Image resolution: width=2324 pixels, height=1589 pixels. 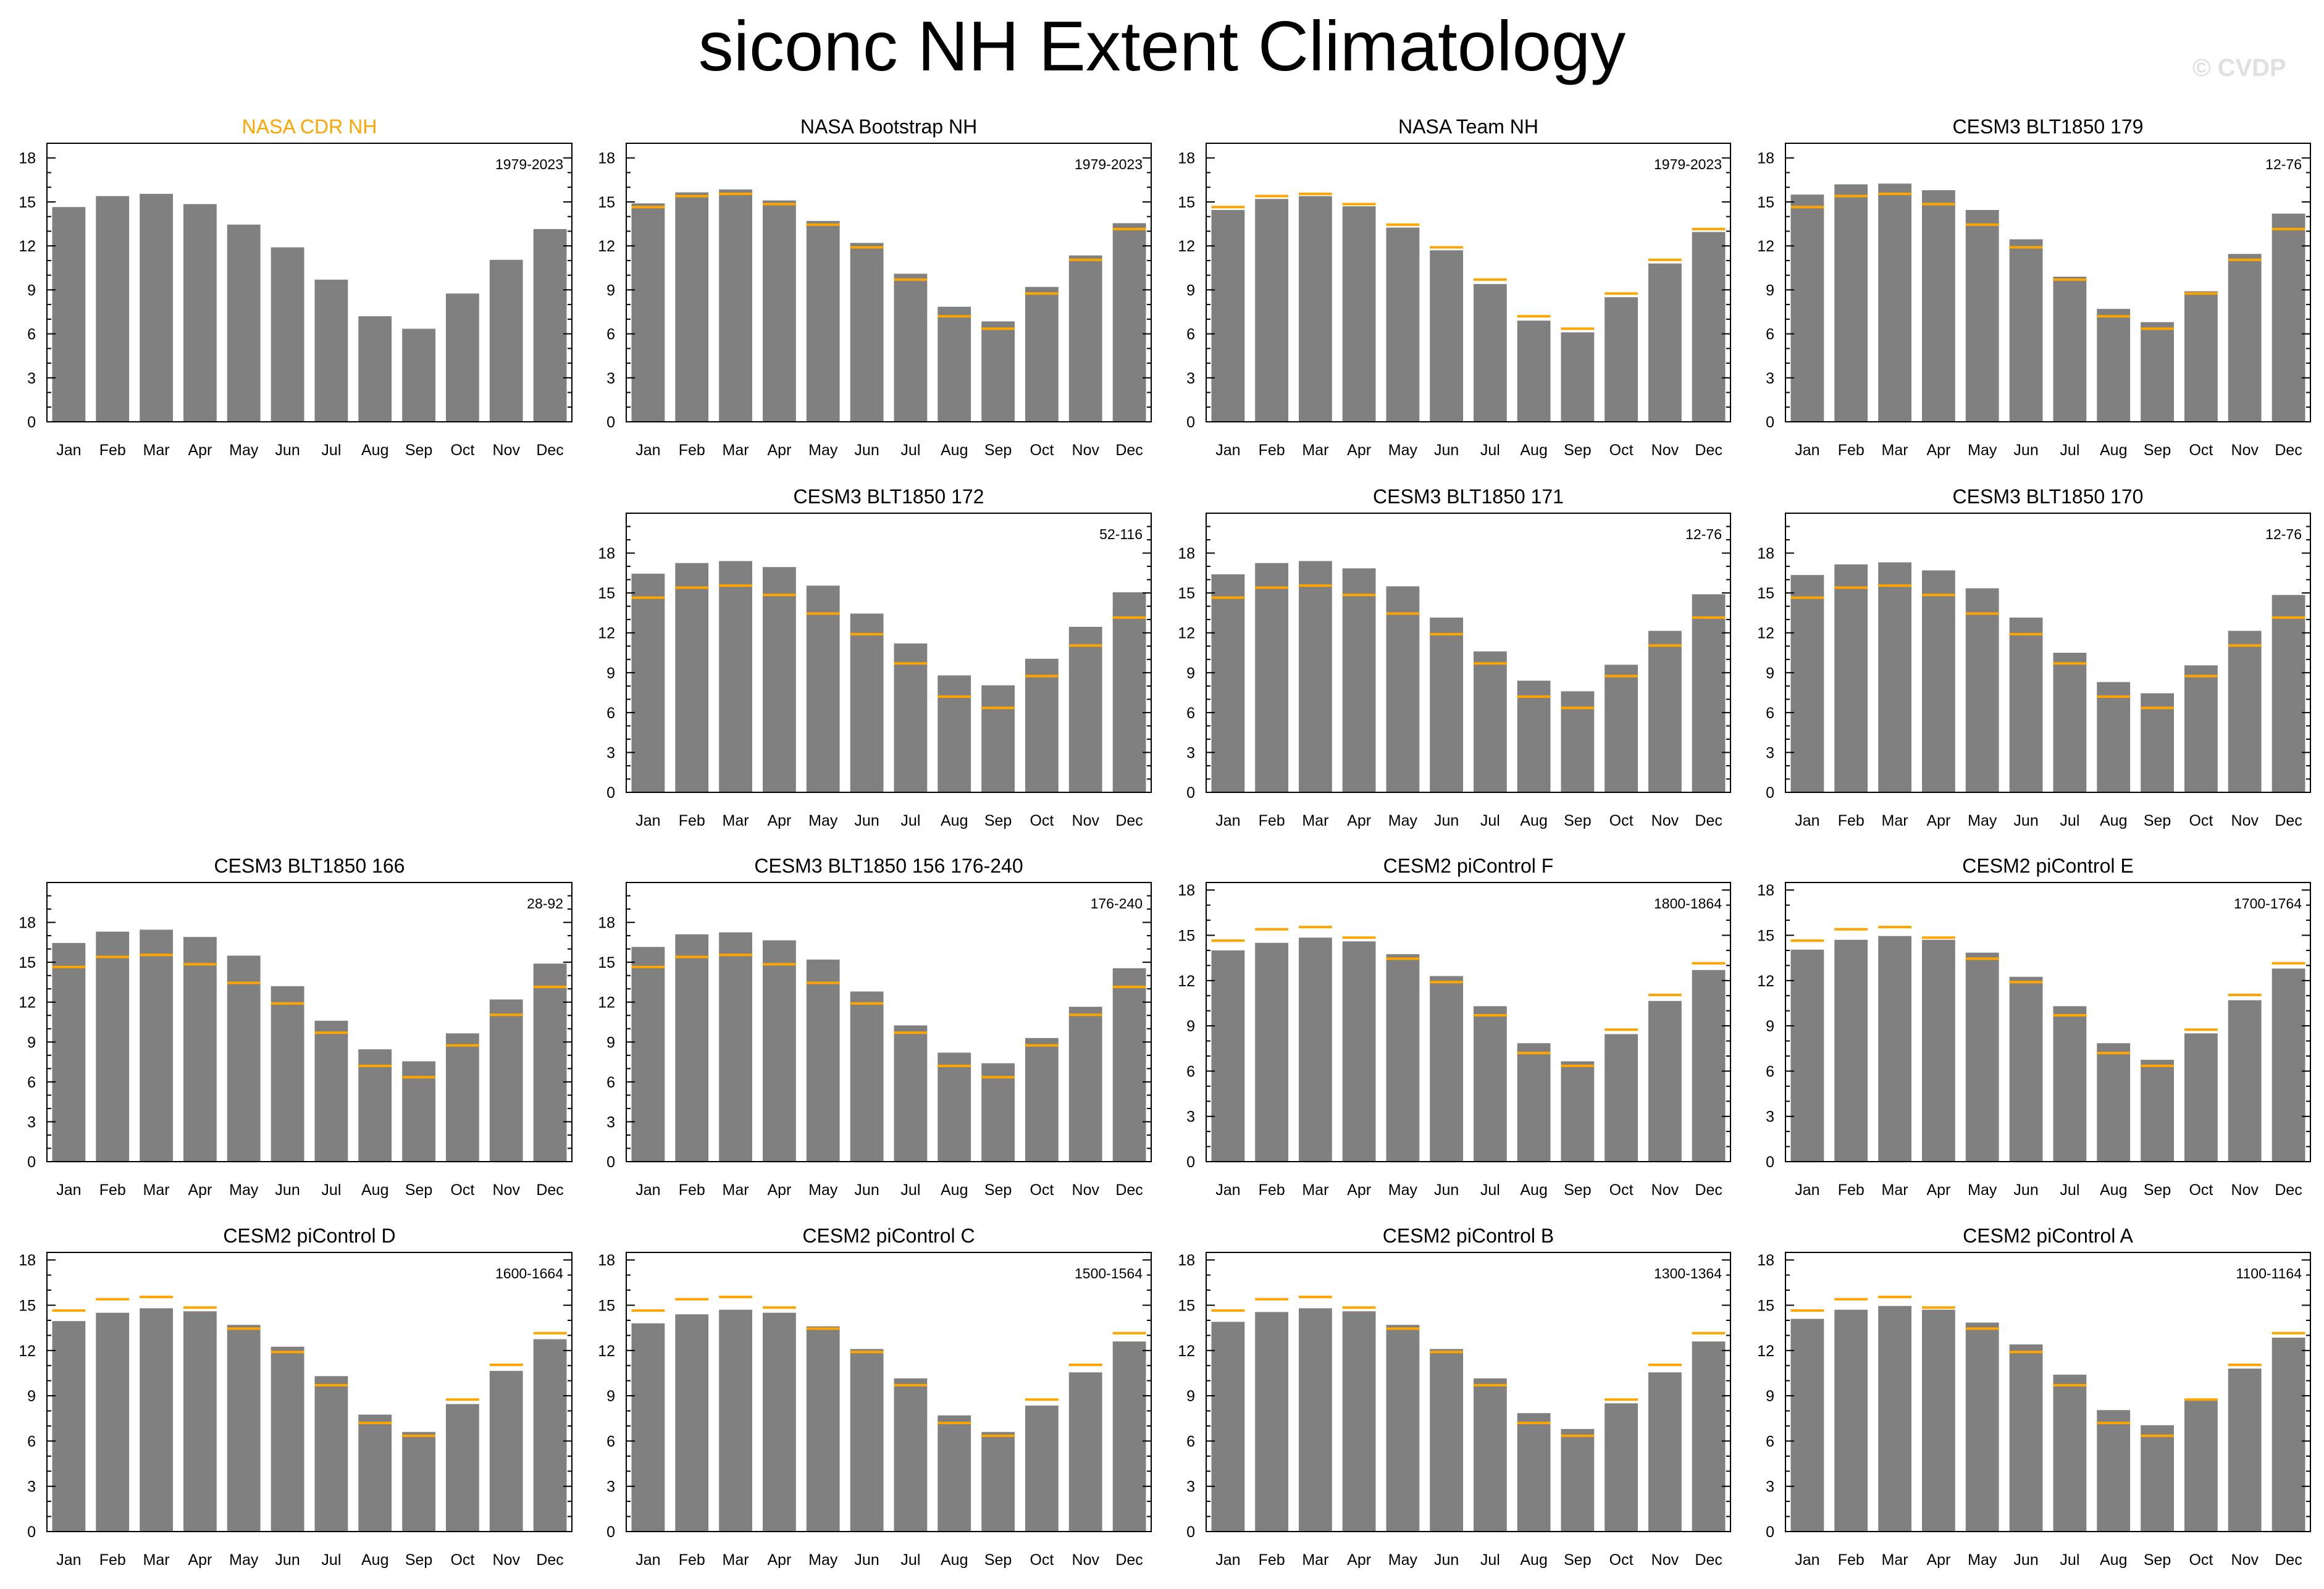 What do you see at coordinates (2048, 1236) in the screenshot?
I see `panel-title: CESM2 piControl A` at bounding box center [2048, 1236].